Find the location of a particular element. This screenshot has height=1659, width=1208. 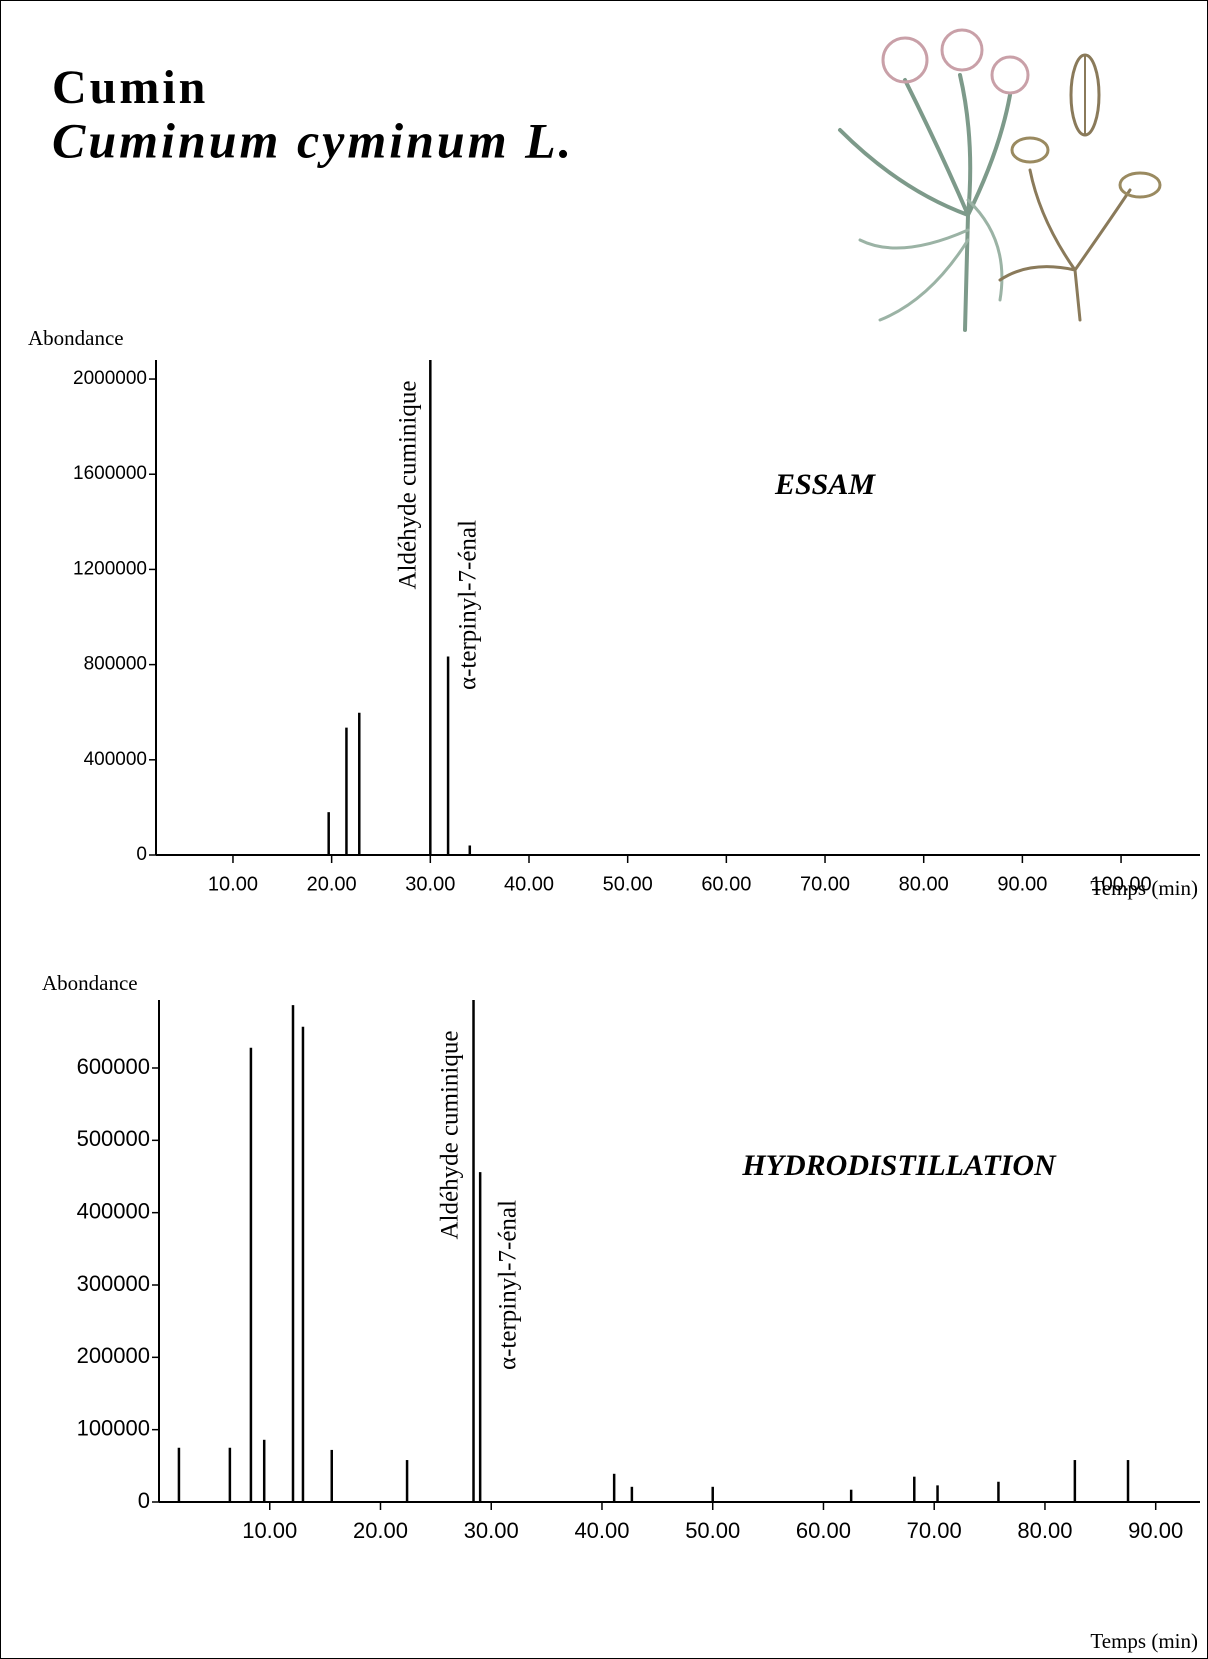

method-label: HYDRODISTILLATION is located at coordinates (899, 1165).